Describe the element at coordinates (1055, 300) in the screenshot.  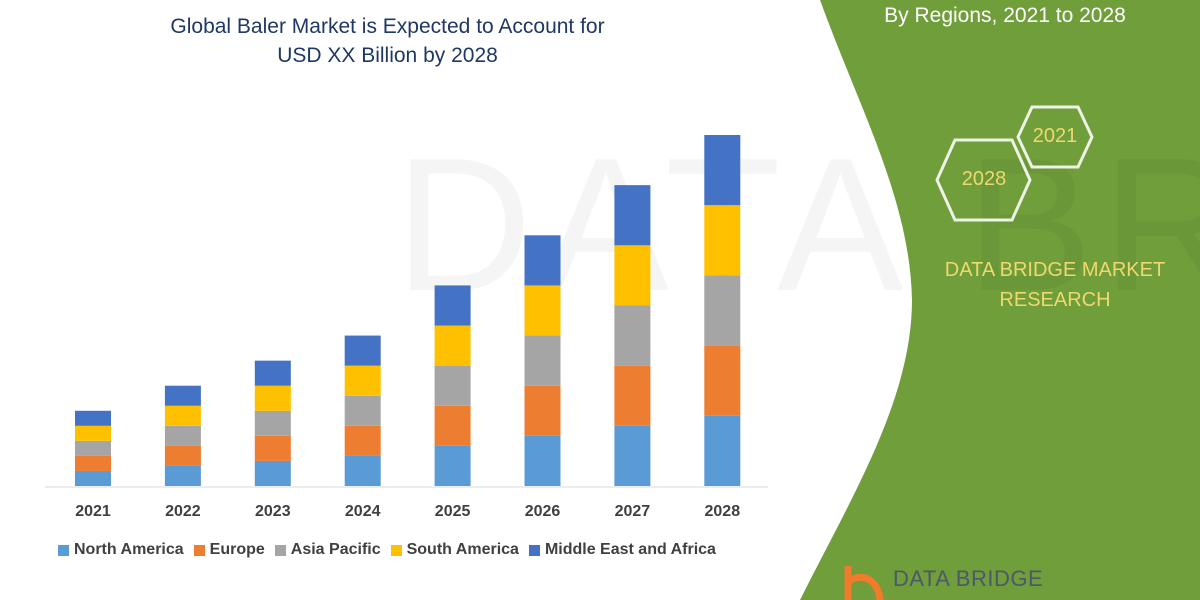
I see `brand-line-2: RESEARCH` at that location.